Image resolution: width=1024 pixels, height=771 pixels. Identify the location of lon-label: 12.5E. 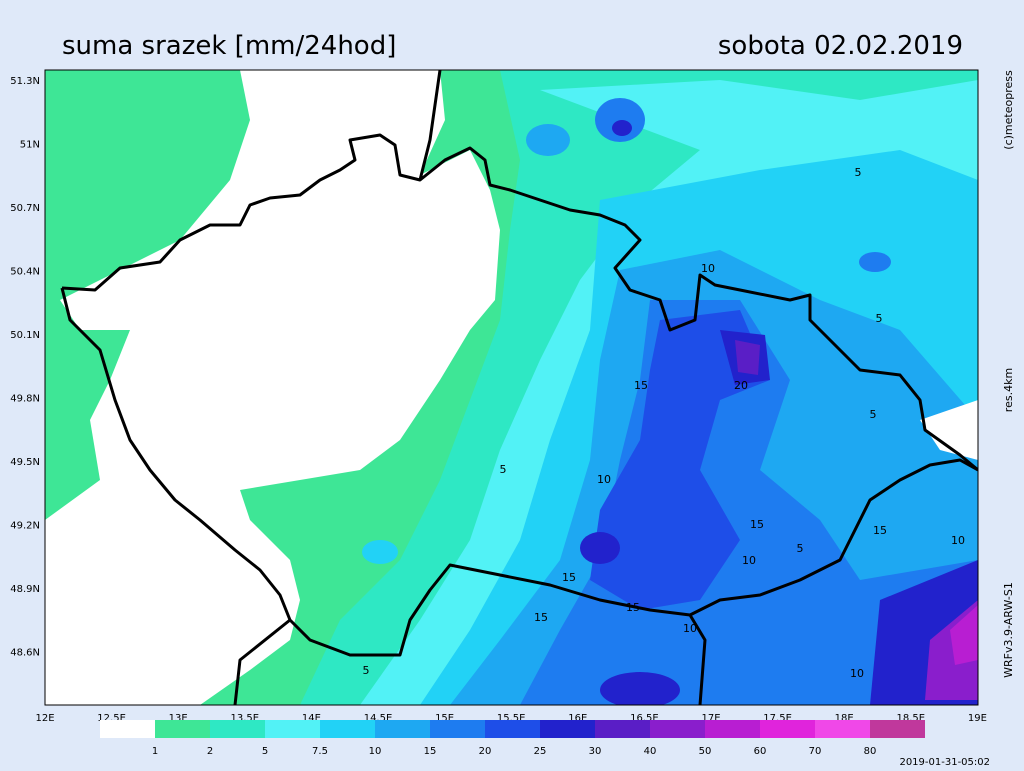
(111, 718).